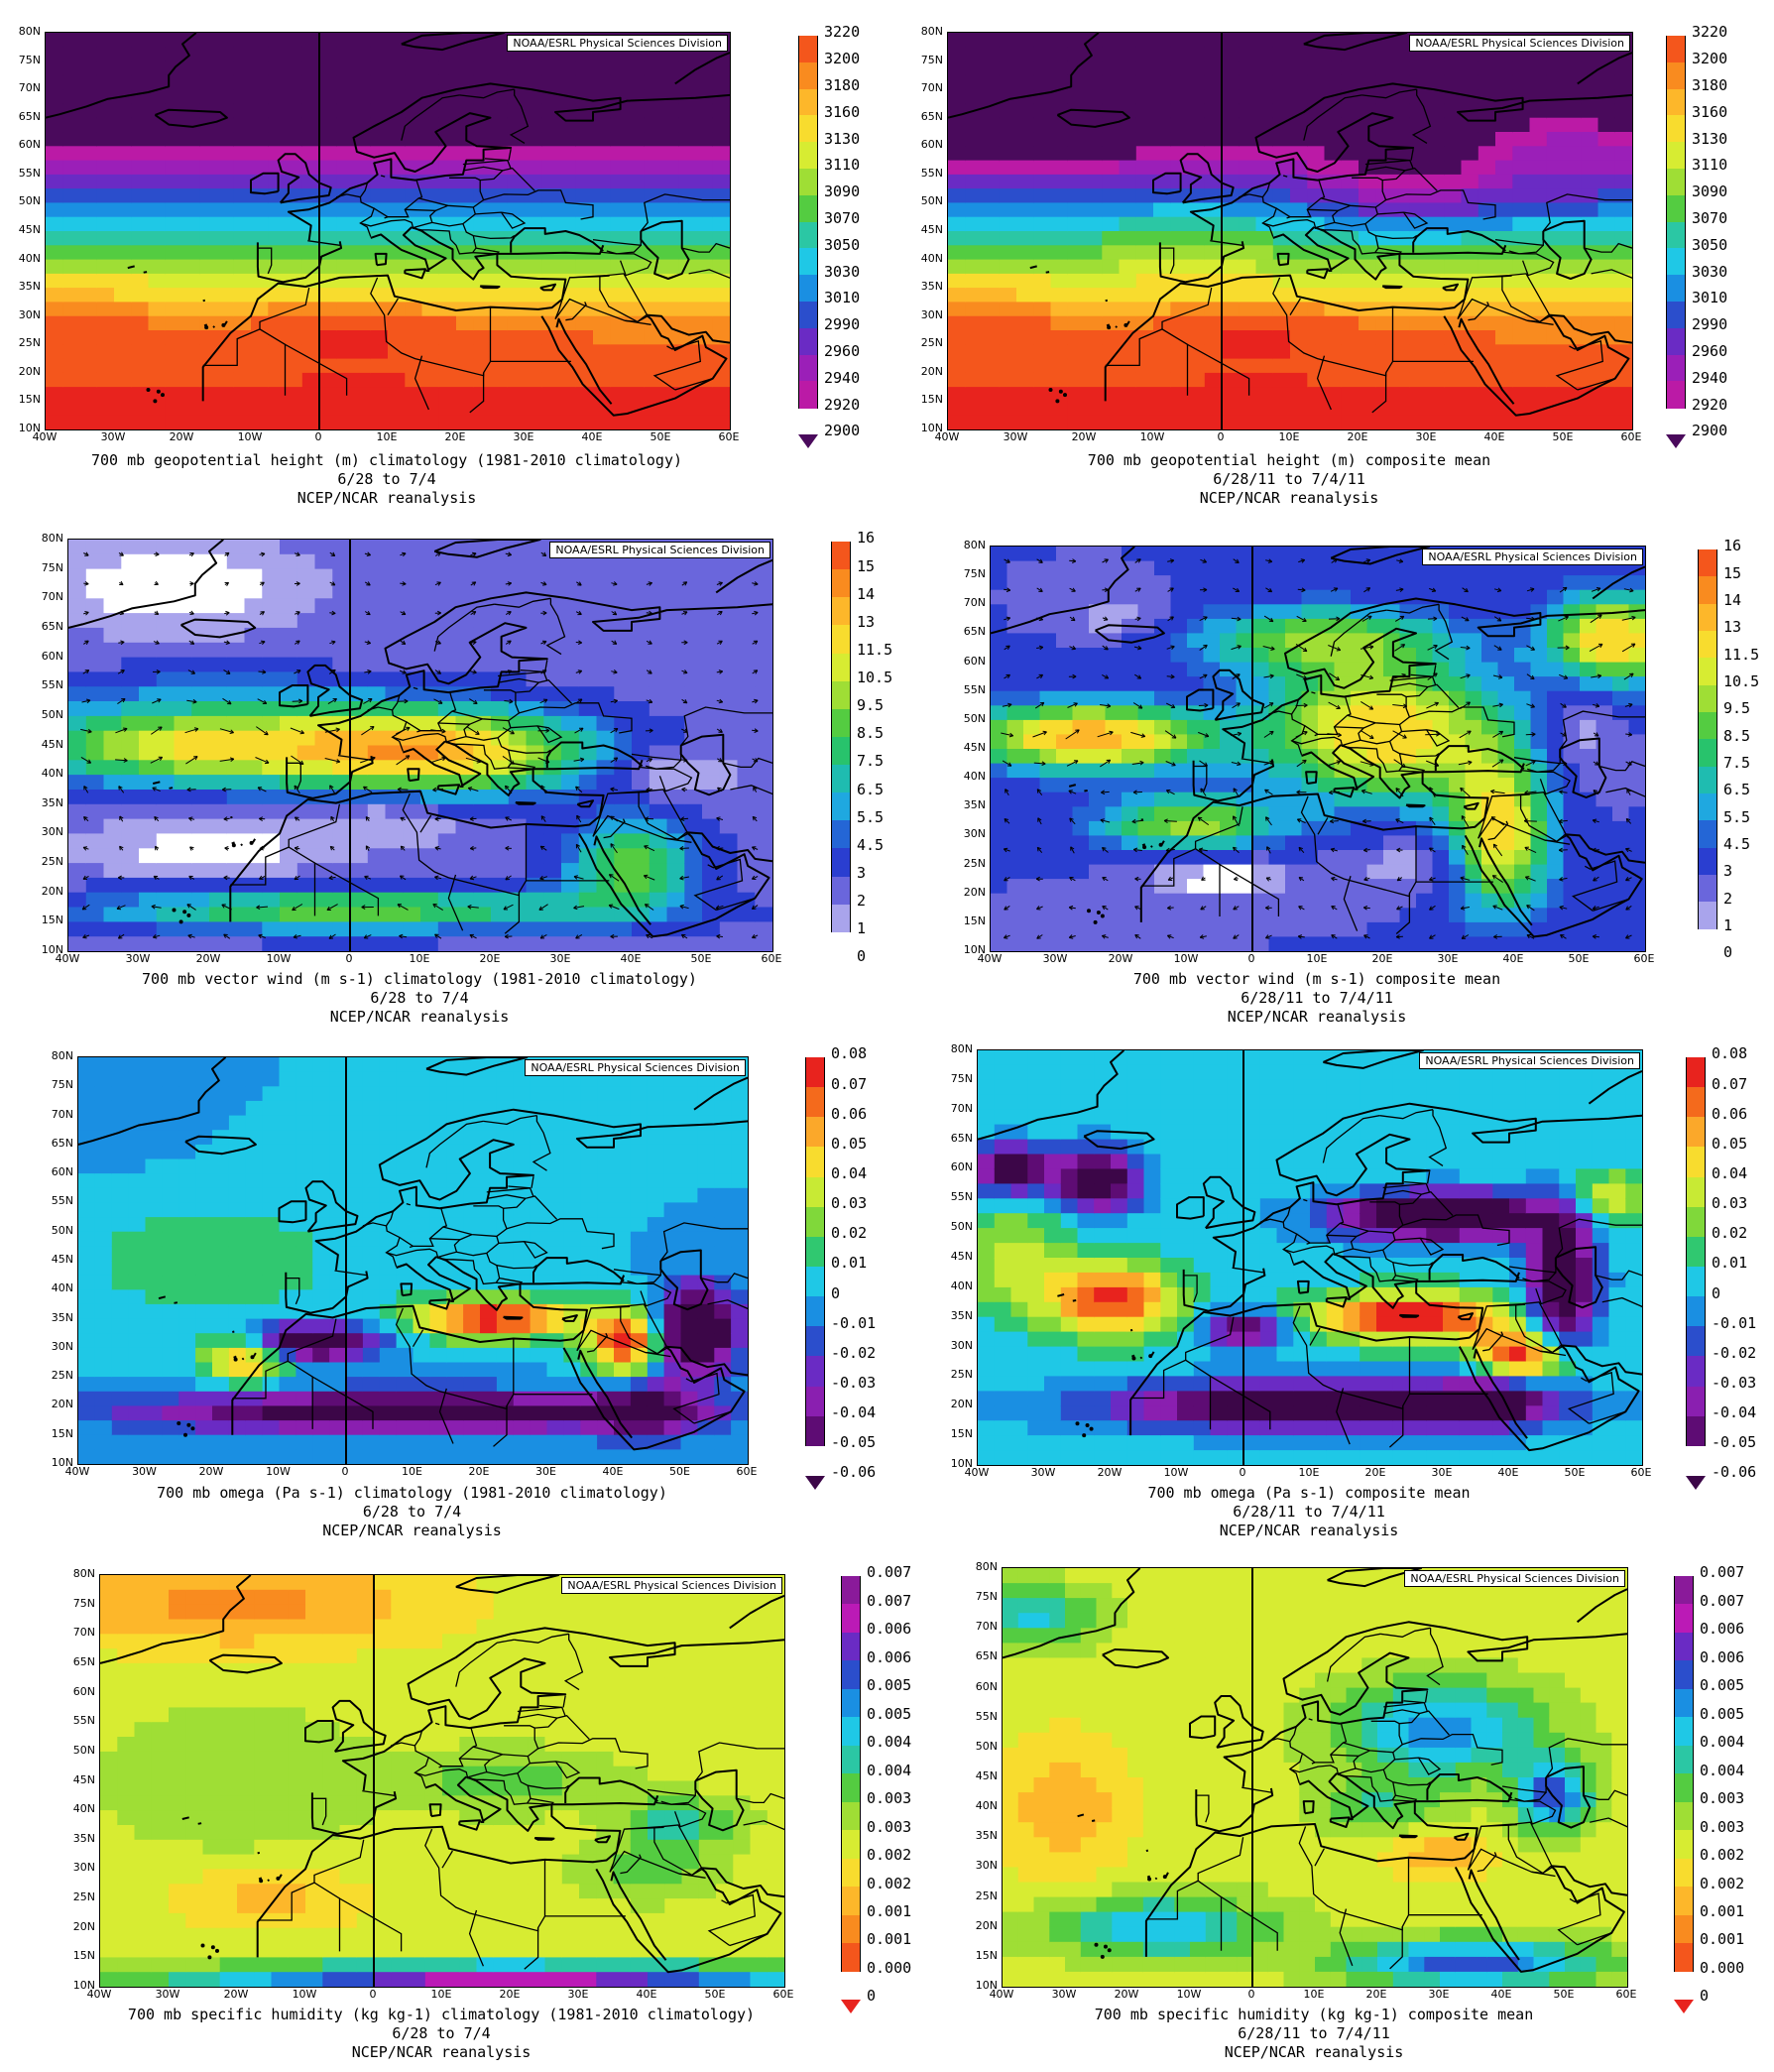 Image resolution: width=1774 pixels, height=2072 pixels. Describe the element at coordinates (843, 377) in the screenshot. I see `colorbar-label: 2940` at that location.